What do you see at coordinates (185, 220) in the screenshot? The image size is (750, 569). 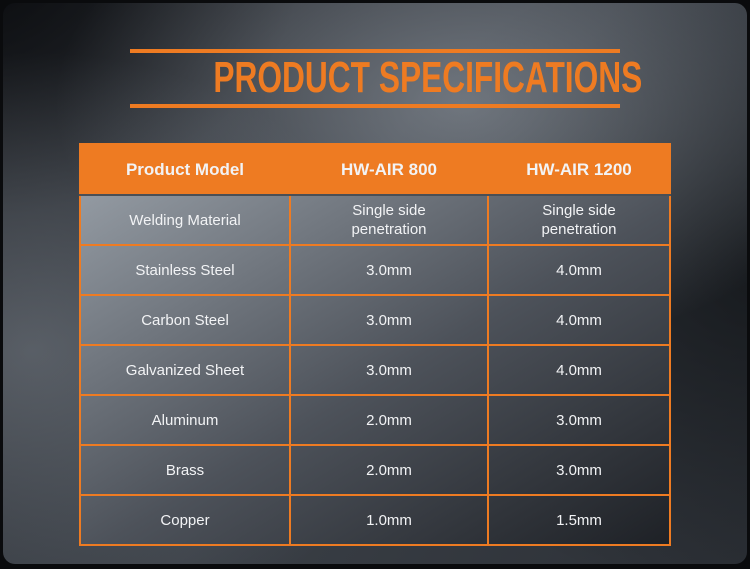 I see `row-label-cell: Welding Material` at bounding box center [185, 220].